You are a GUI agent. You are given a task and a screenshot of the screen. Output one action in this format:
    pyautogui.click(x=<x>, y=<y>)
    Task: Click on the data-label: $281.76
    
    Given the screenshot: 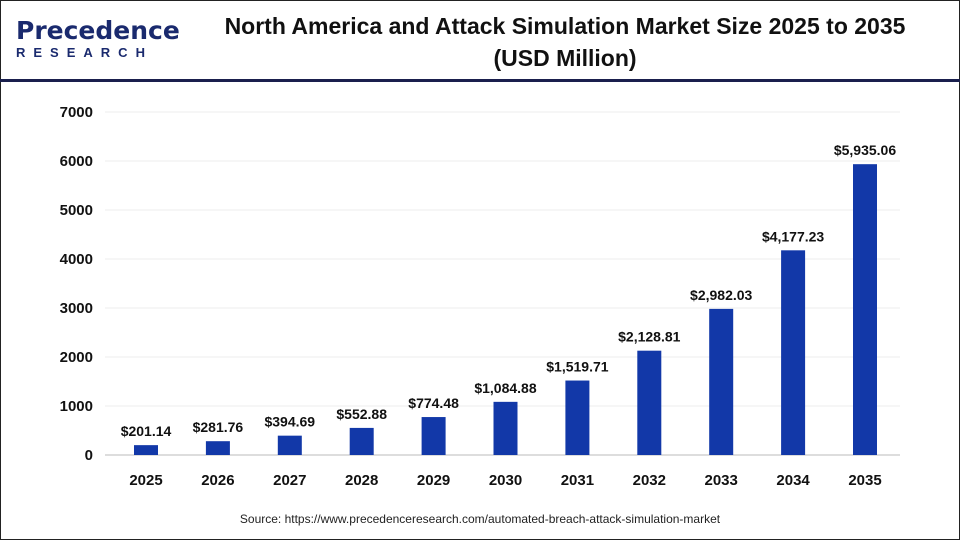 What is the action you would take?
    pyautogui.click(x=218, y=427)
    